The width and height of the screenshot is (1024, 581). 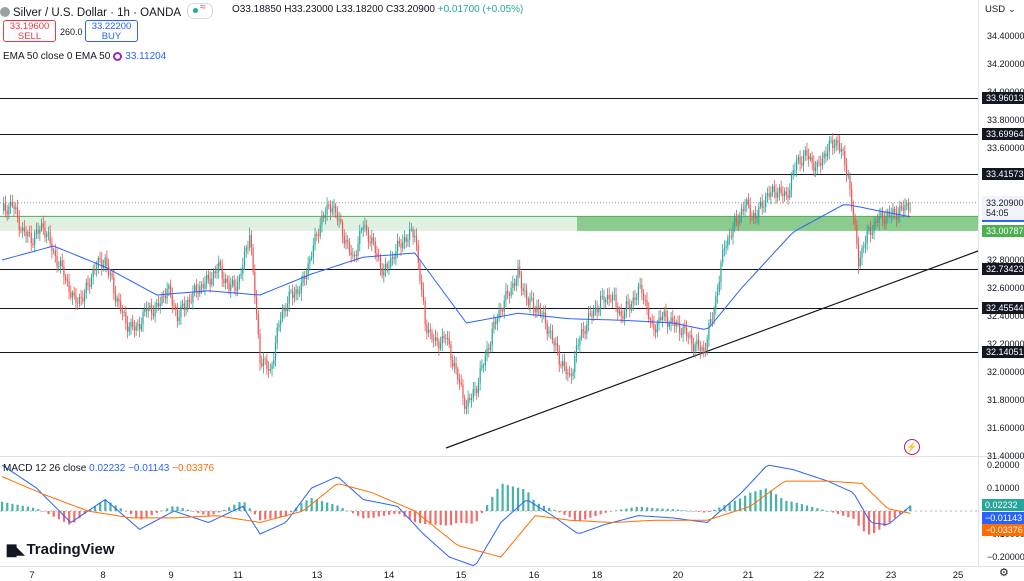 What do you see at coordinates (1005, 372) in the screenshot?
I see `price-tick-label: 32.00000` at bounding box center [1005, 372].